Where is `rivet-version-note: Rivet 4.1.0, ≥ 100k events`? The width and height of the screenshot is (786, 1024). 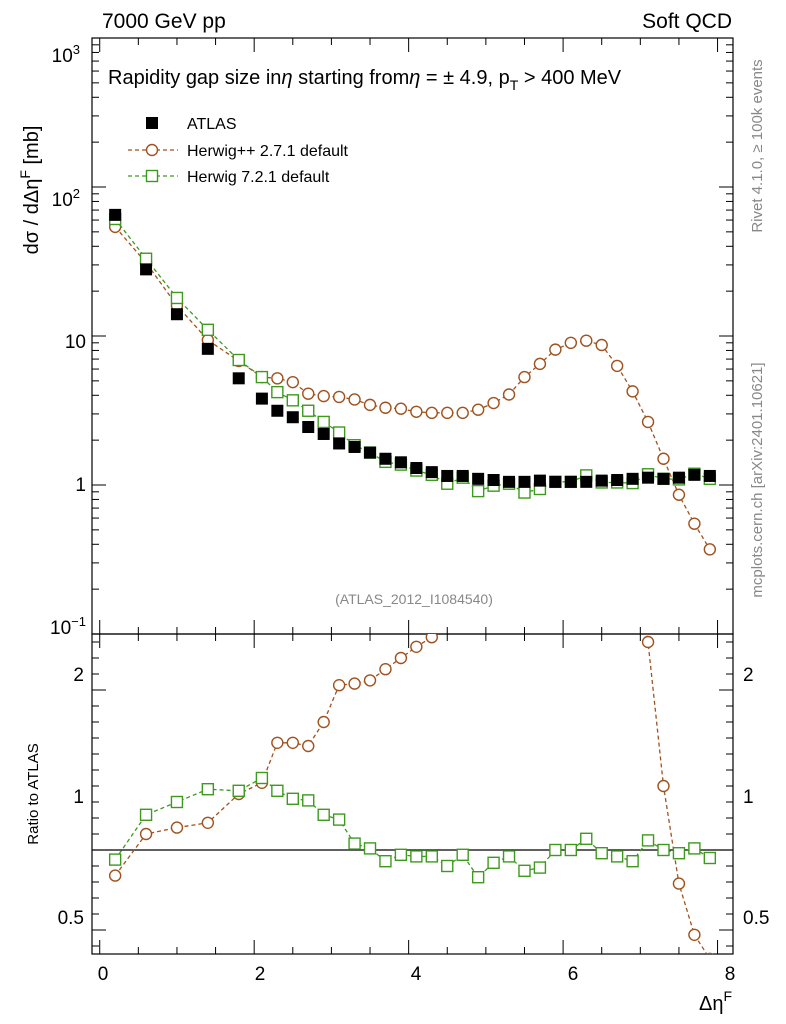
rivet-version-note: Rivet 4.1.0, ≥ 100k events is located at coordinates (757, 145).